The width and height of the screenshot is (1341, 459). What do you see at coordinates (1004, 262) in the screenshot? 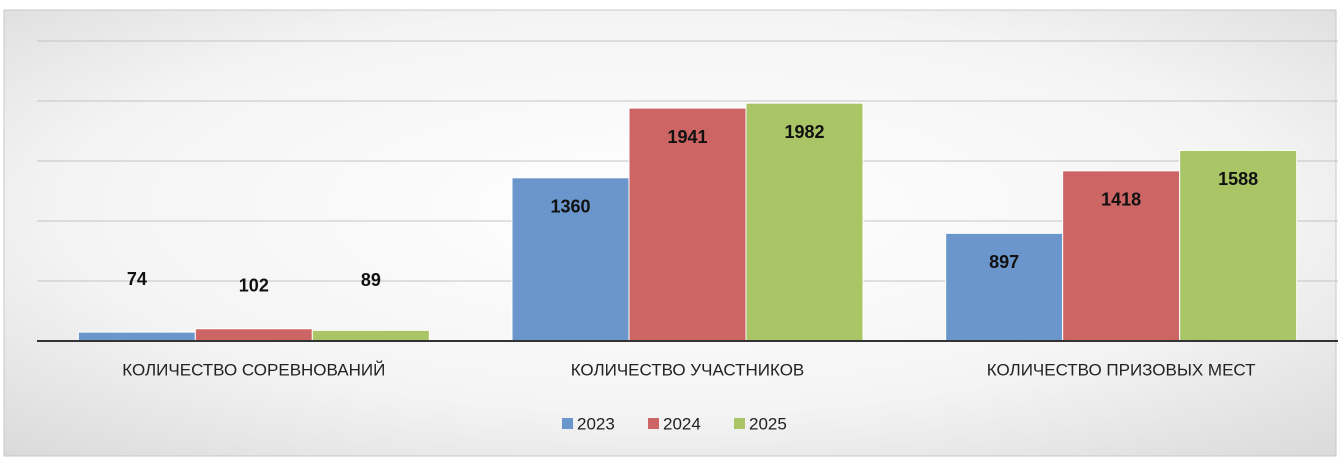
I see `data-label: 897` at bounding box center [1004, 262].